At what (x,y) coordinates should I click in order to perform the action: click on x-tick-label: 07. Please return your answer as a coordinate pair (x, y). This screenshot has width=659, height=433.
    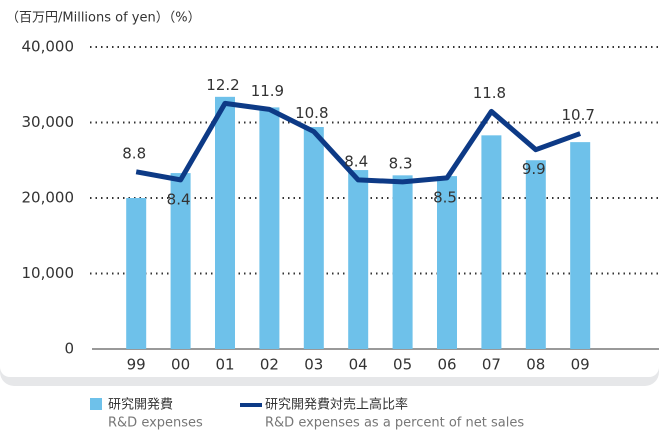
    Looking at the image, I should click on (491, 365).